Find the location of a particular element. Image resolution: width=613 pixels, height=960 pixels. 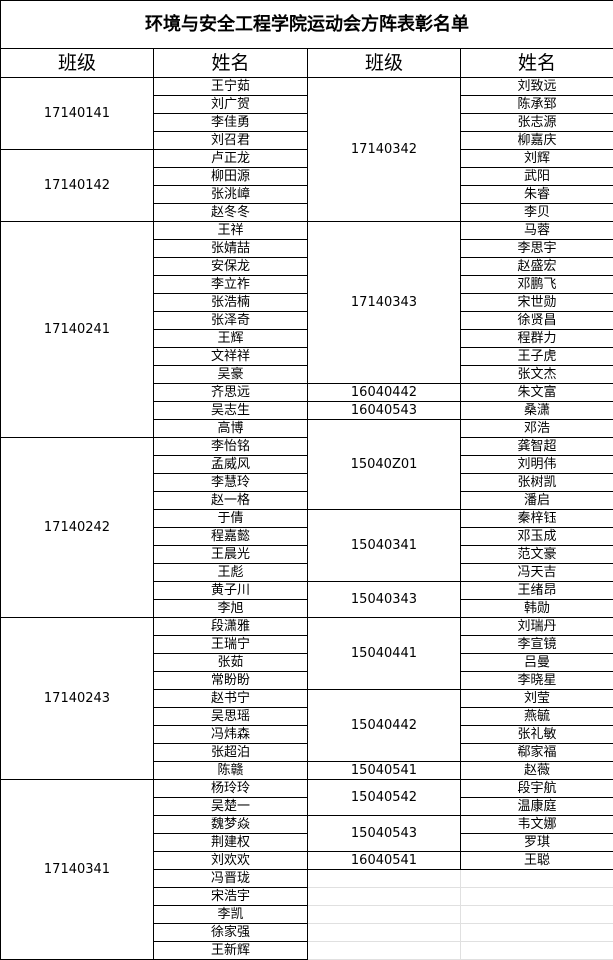

name-cell: 温康庭 is located at coordinates (536, 806).